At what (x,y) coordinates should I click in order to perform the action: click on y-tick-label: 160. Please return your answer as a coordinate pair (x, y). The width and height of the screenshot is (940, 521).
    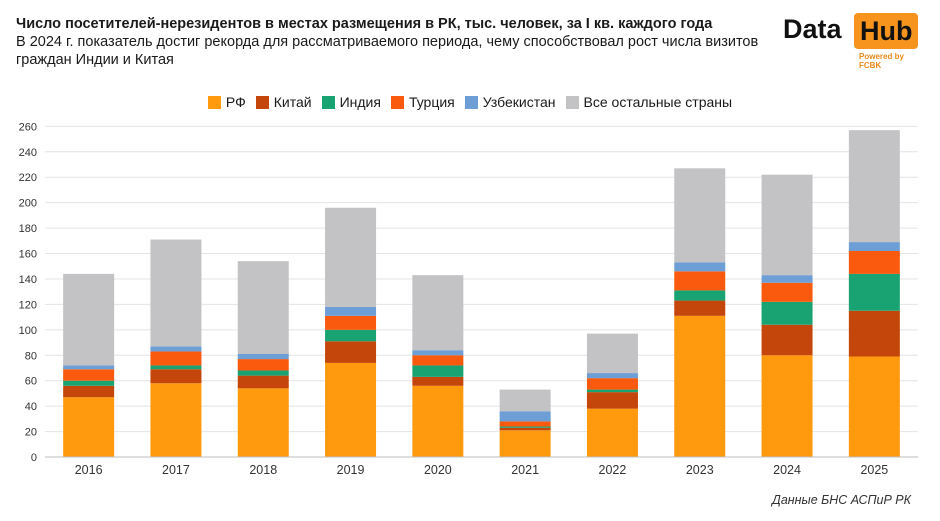
    Looking at the image, I should click on (28, 255).